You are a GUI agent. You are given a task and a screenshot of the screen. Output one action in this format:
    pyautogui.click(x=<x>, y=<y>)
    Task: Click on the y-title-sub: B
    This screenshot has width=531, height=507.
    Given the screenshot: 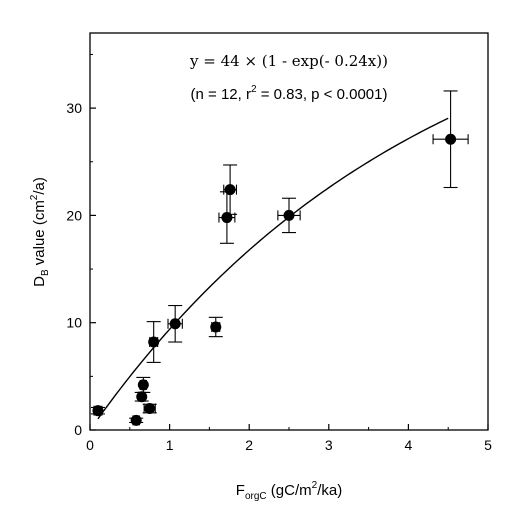 What is the action you would take?
    pyautogui.click(x=45, y=272)
    